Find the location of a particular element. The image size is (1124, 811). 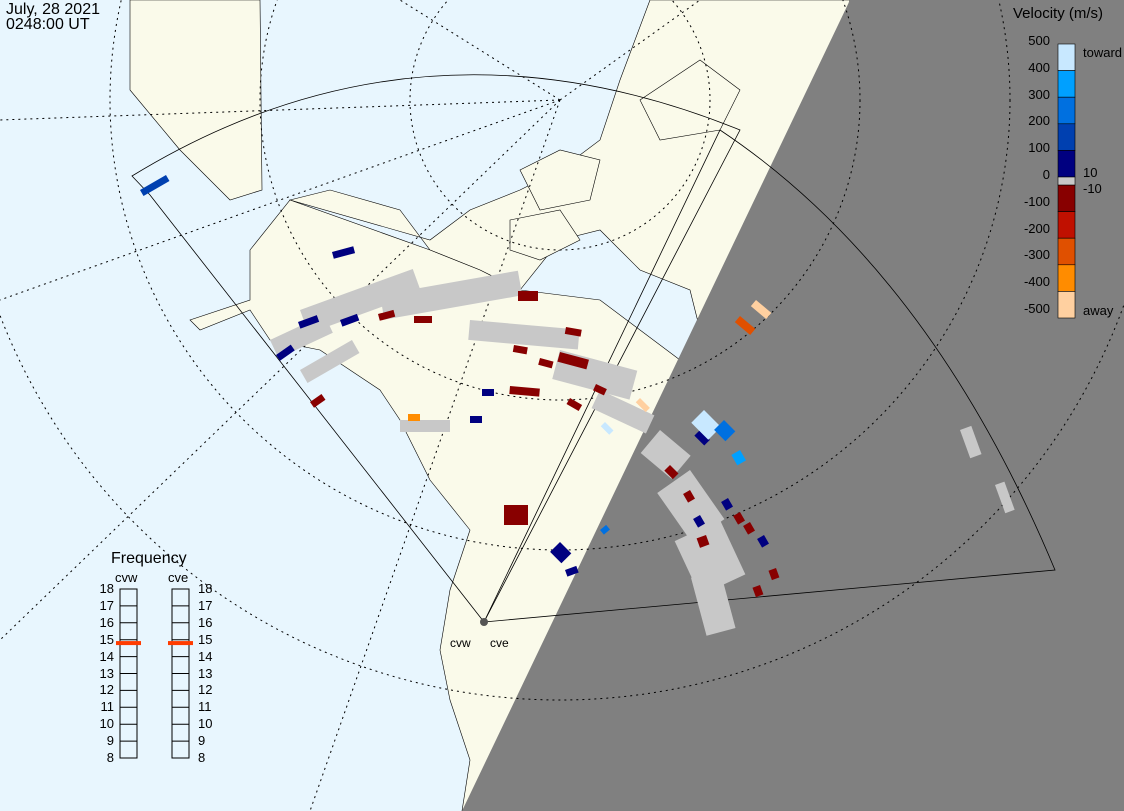

velocity-tick: 400 is located at coordinates (1039, 67).